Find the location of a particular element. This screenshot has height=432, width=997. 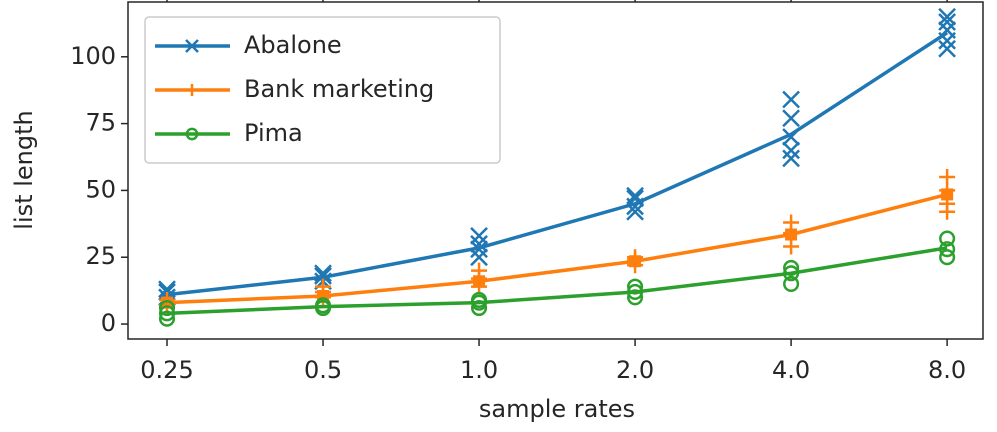

x-tick-label: 2.0 is located at coordinates (635, 370).